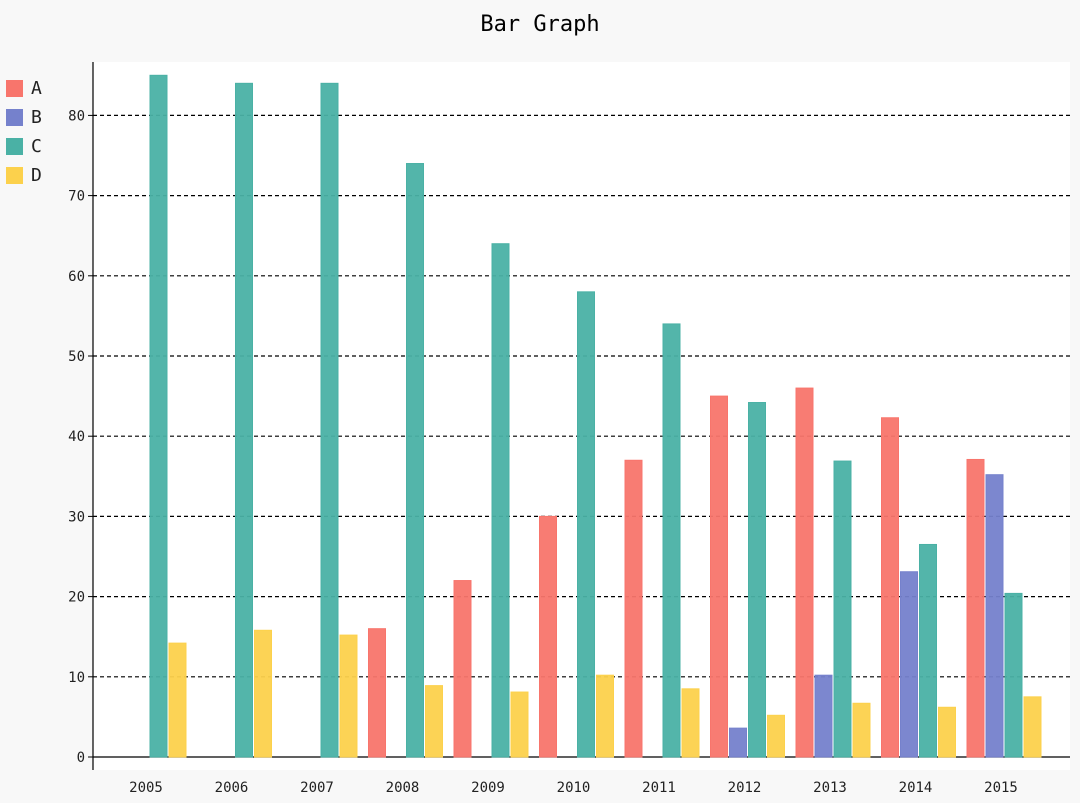 This screenshot has height=803, width=1080. Describe the element at coordinates (177, 700) in the screenshot. I see `bar-d-2005` at that location.